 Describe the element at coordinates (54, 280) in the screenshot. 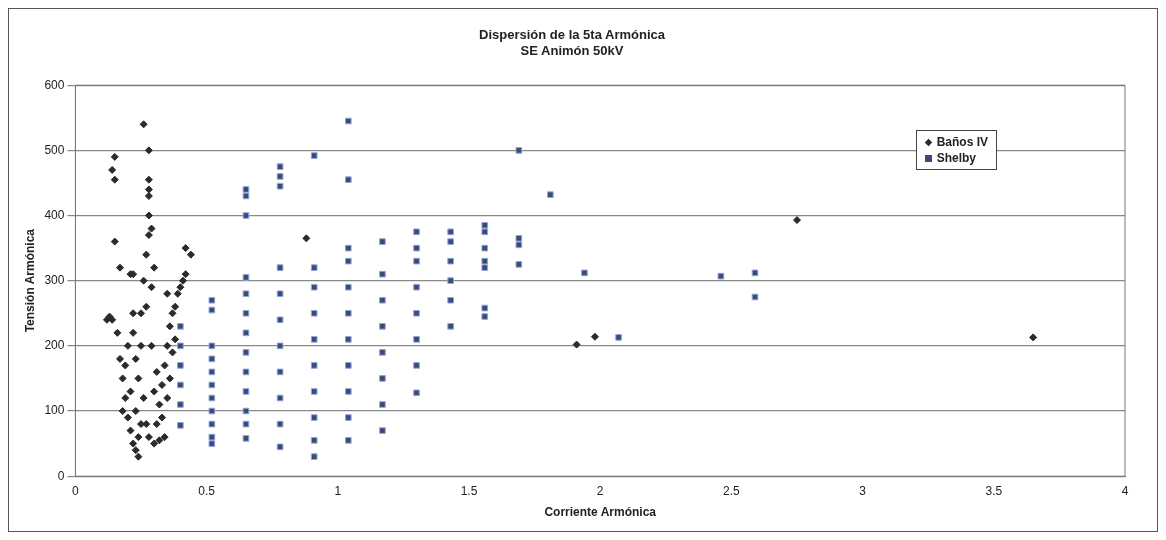

I see `y-tick-label: 300` at that location.